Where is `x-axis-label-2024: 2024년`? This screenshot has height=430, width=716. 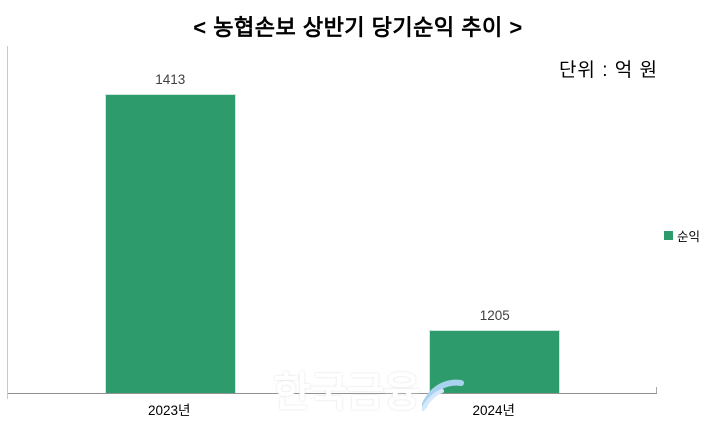
x-axis-label-2024: 2024년 is located at coordinates (493, 410).